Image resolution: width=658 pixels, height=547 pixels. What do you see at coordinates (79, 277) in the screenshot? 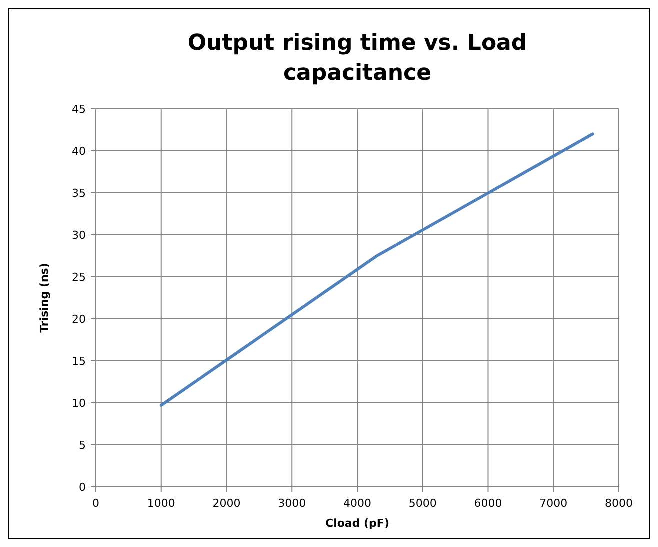
I see `y-tick-label: 25` at bounding box center [79, 277].